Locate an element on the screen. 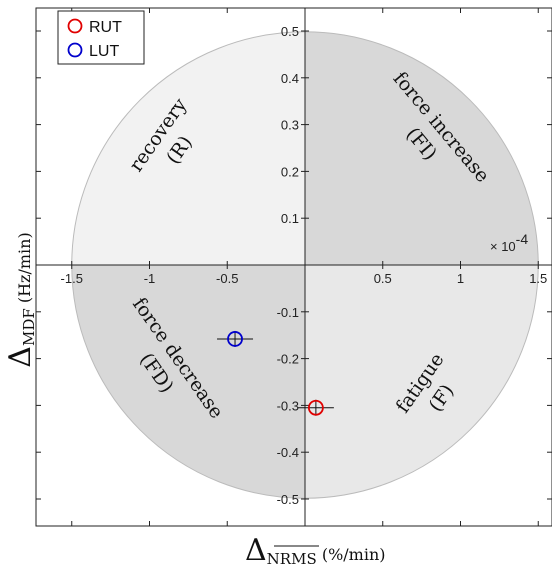 The image size is (552, 568). y-axis-title-symbol: Δ is located at coordinates (20, 357).